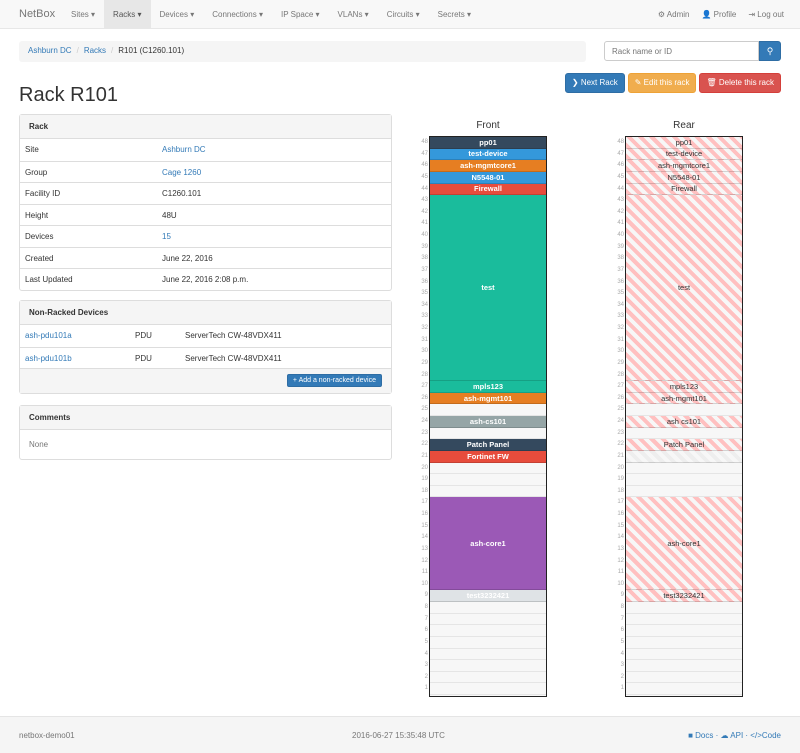 The image size is (800, 753). Describe the element at coordinates (184, 149) in the screenshot. I see `rack-attr-value: Ashburn DC` at that location.